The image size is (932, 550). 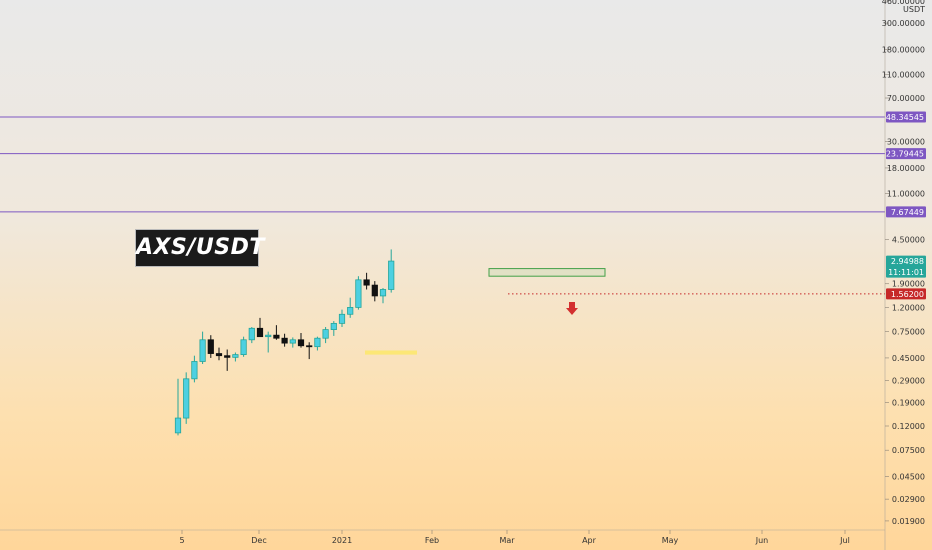 I want to click on time-tick-label: Jun, so click(x=762, y=540).